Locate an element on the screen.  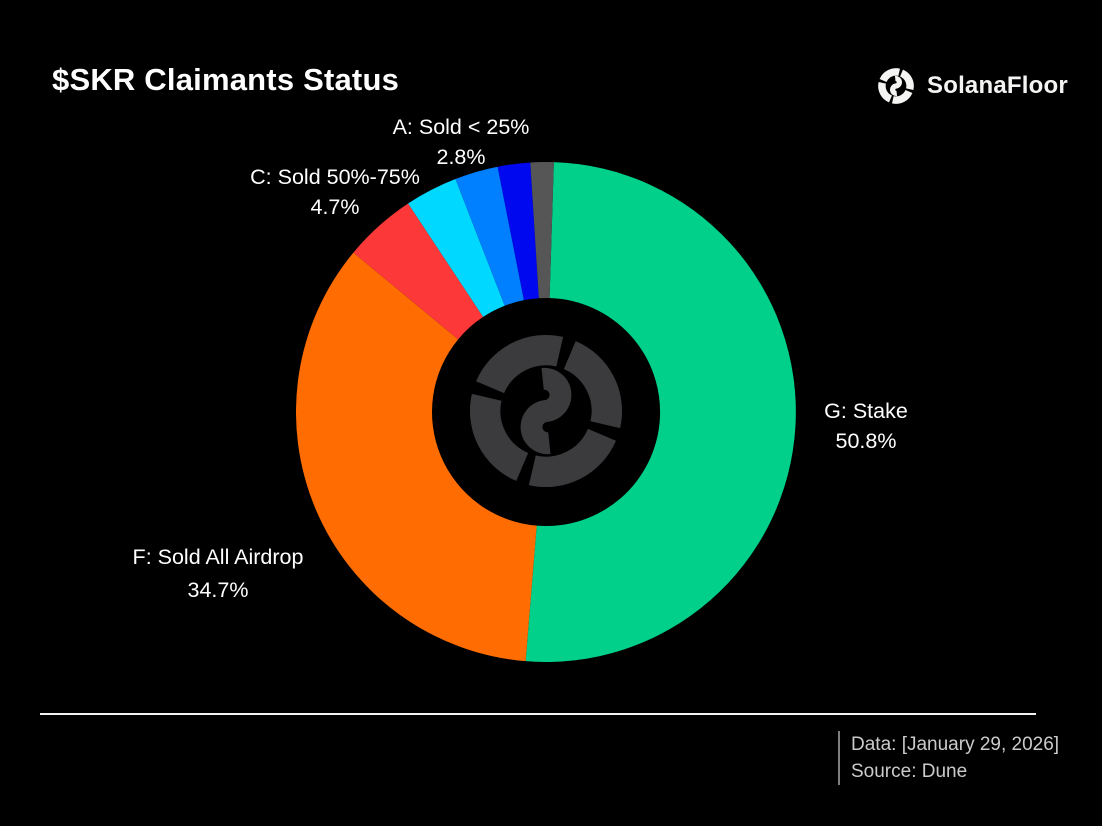
slice-label-a-percent: 2.8% is located at coordinates (461, 157).